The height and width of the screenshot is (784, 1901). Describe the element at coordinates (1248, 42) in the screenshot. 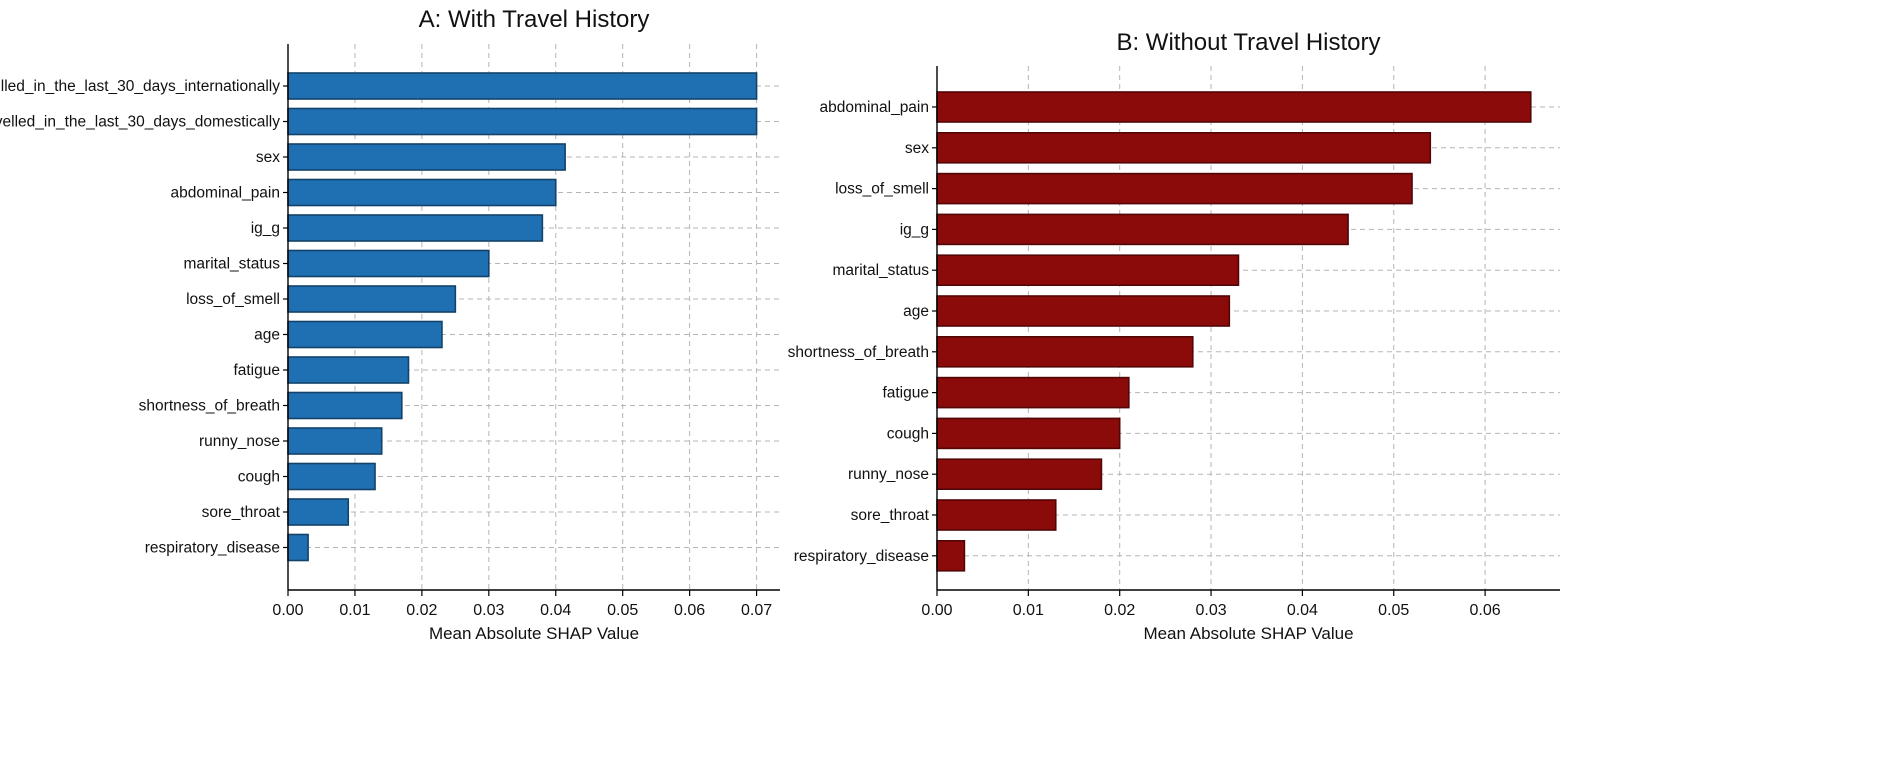

I see `chart-title: B: Without Travel History` at that location.